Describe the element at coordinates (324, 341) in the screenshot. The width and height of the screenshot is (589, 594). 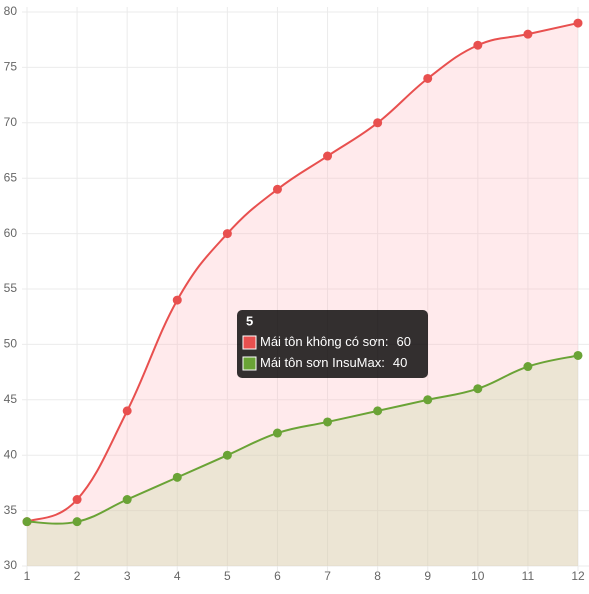
I see `tooltip-label: Mái tôn không có sơn:` at that location.